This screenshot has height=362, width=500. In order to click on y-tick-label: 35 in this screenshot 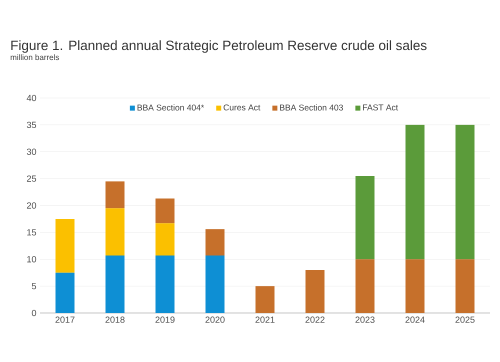, I will do `click(31, 125)`.